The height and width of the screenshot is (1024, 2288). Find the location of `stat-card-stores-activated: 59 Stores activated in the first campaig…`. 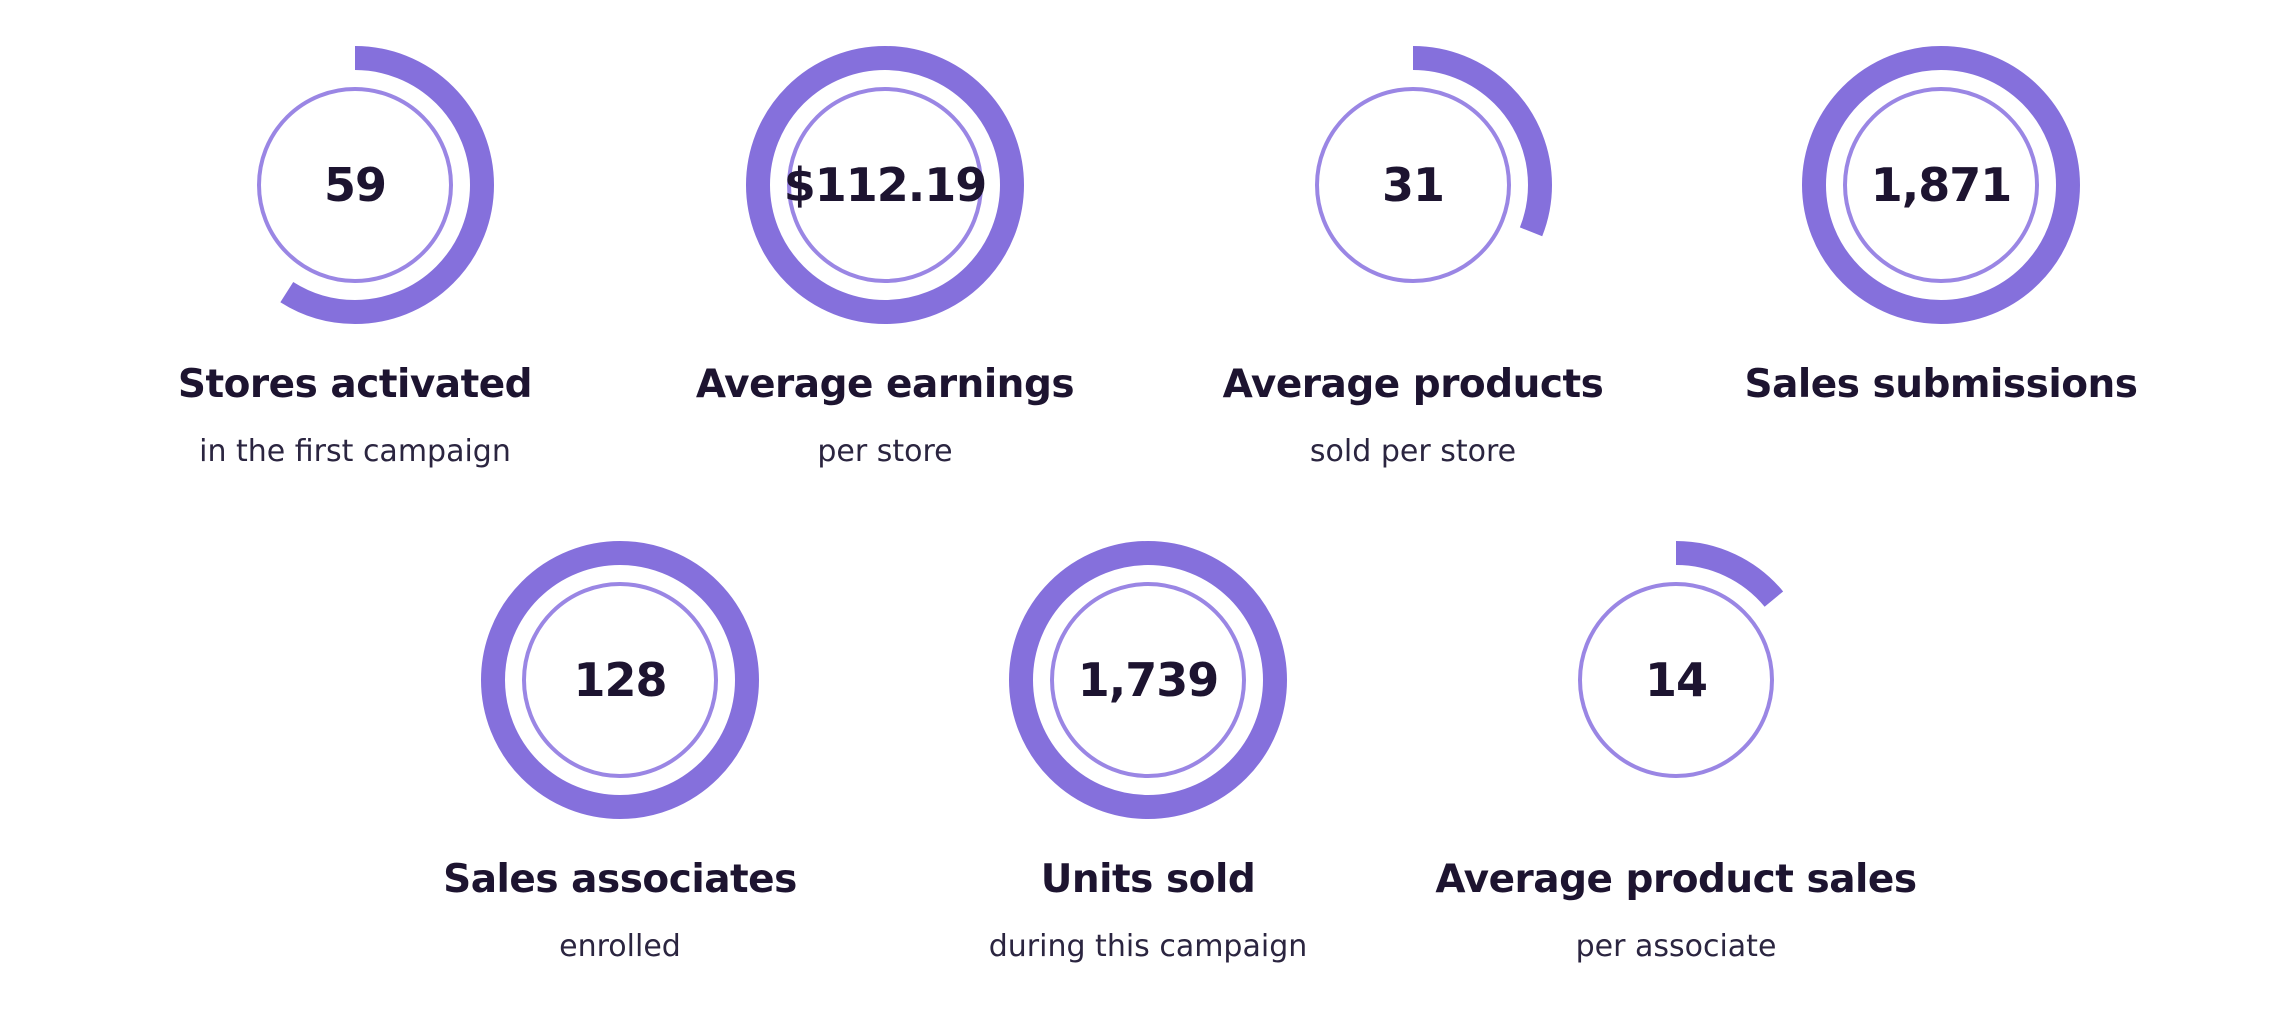

stat-card-stores-activated: 59 Stores activated in the first campaig… is located at coordinates (355, 234).